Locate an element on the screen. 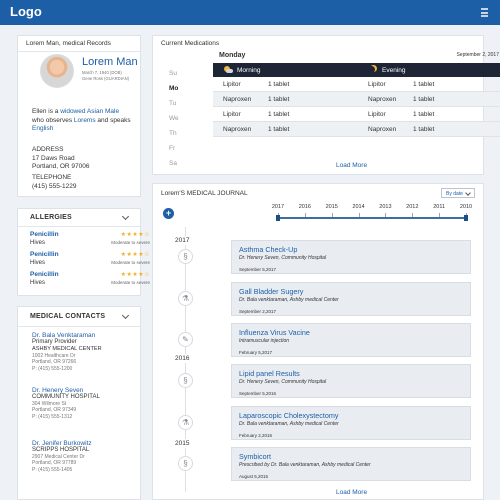 This screenshot has width=500, height=500. entry-title: Symbicort is located at coordinates (255, 456).